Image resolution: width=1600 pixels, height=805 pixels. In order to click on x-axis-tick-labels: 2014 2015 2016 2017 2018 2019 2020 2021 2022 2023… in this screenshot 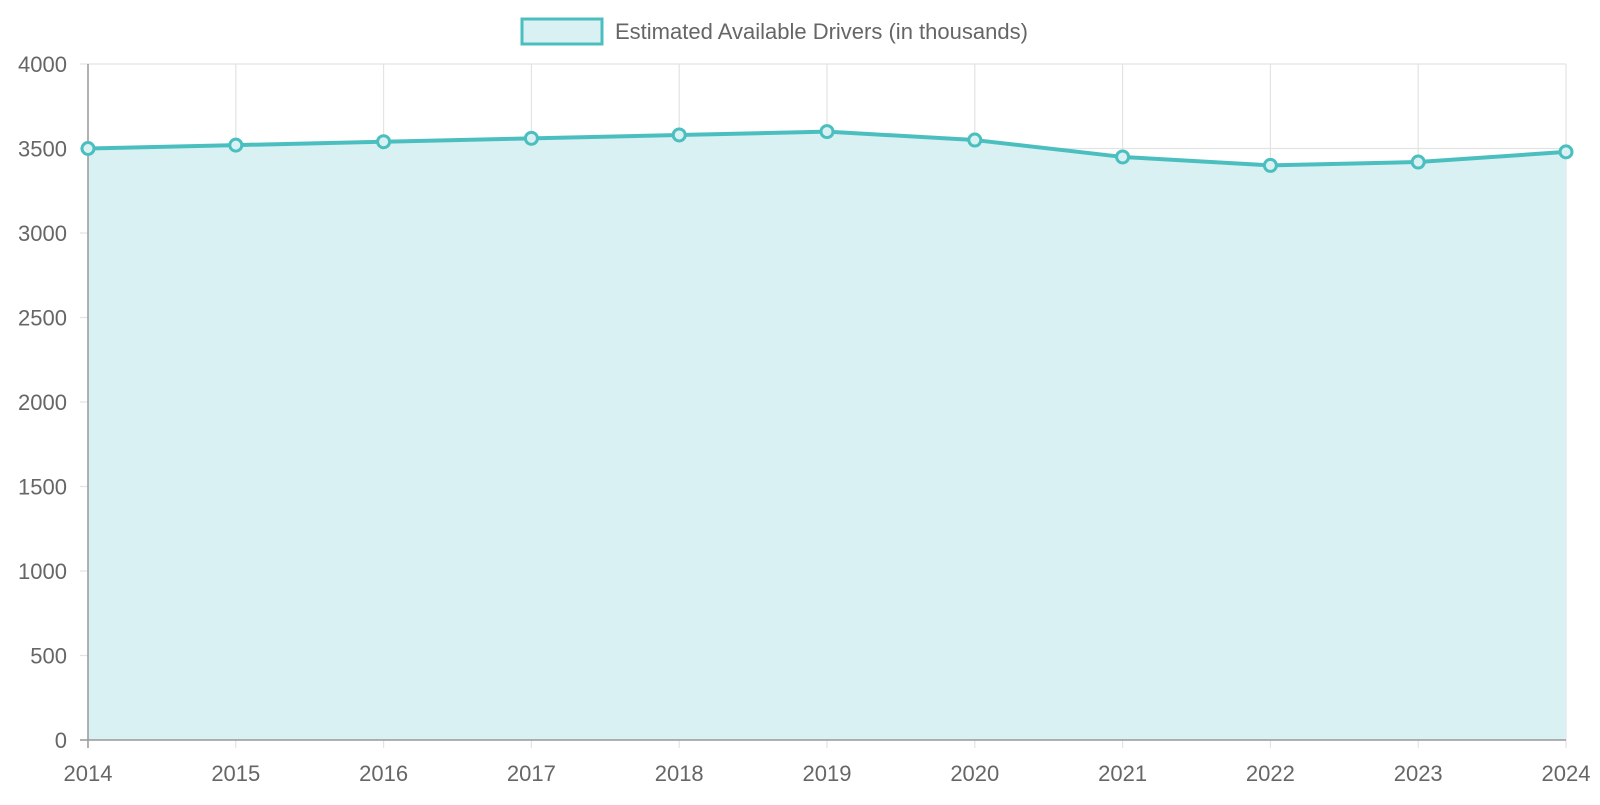, I will do `click(827, 773)`.